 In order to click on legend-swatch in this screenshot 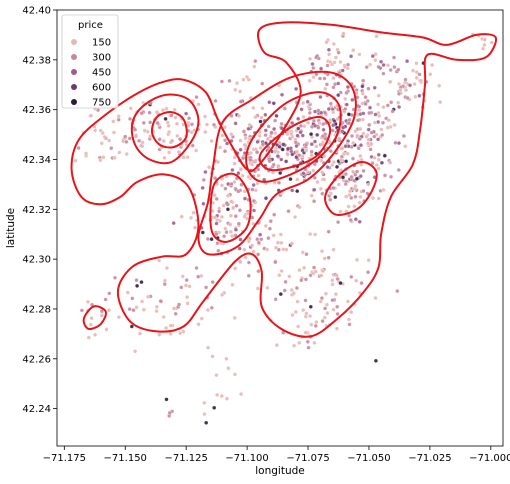, I will do `click(74, 87)`.